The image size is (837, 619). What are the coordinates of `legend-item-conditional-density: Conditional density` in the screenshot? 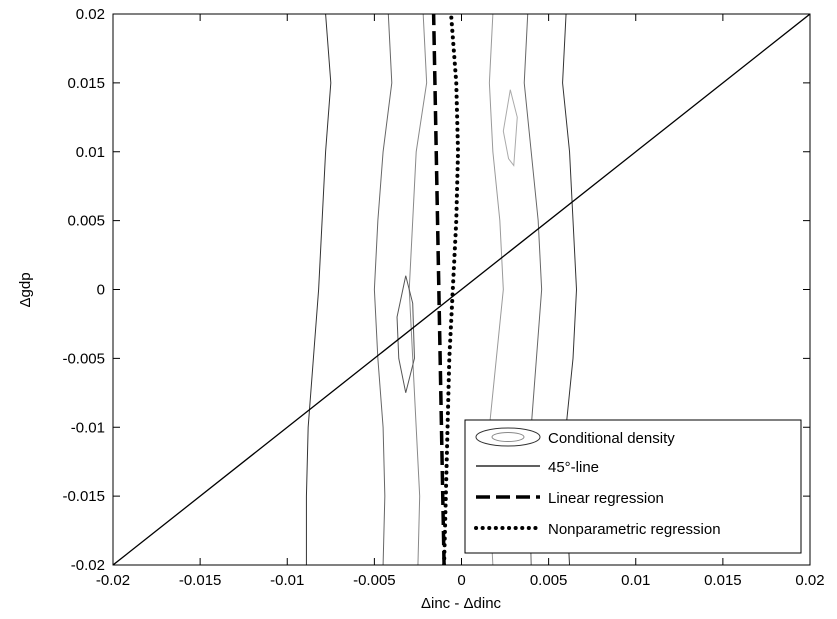 It's located at (575, 437).